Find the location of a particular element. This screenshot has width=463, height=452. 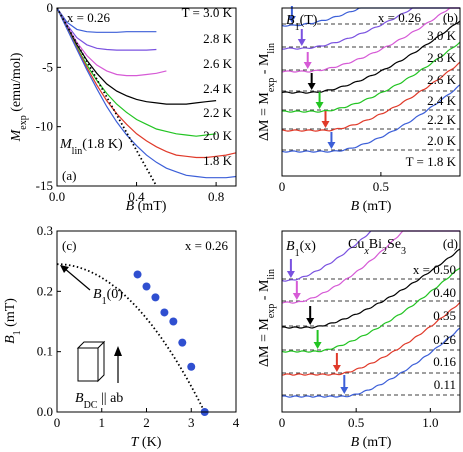

b-onset-arrow-3-head is located at coordinates (311, 86).